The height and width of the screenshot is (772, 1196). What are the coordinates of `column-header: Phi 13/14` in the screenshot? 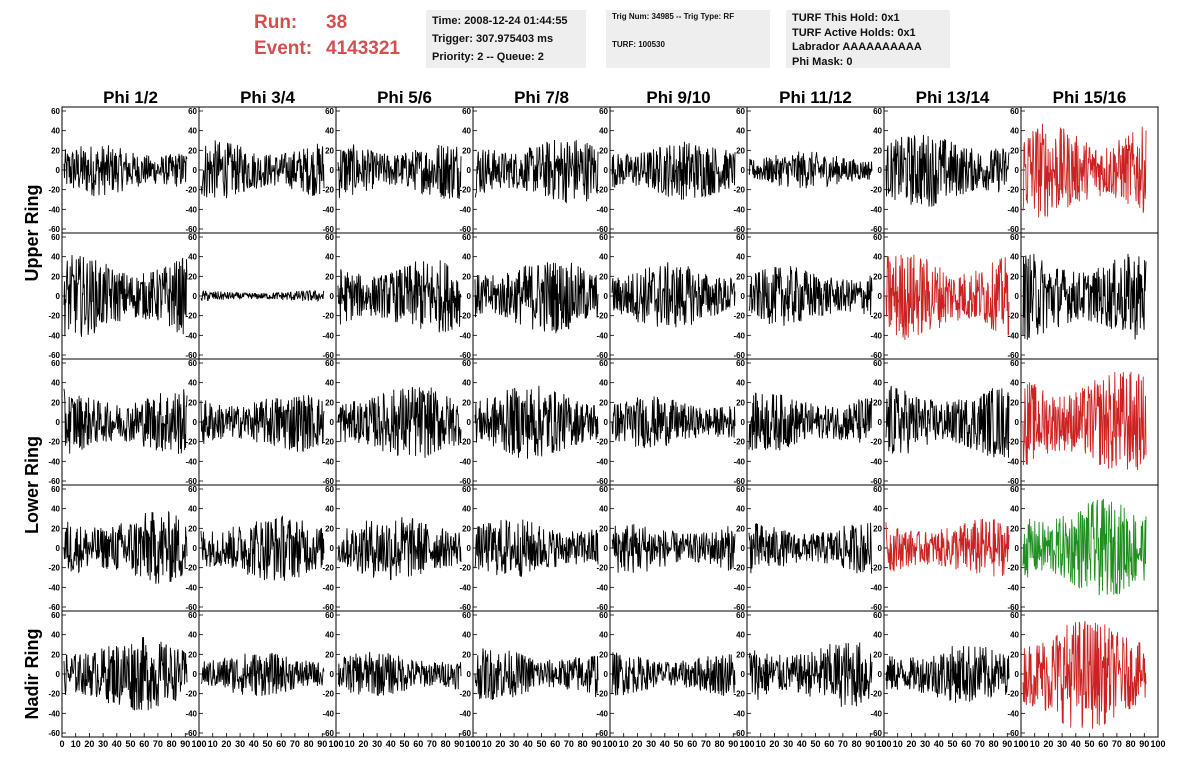 It's located at (953, 97).